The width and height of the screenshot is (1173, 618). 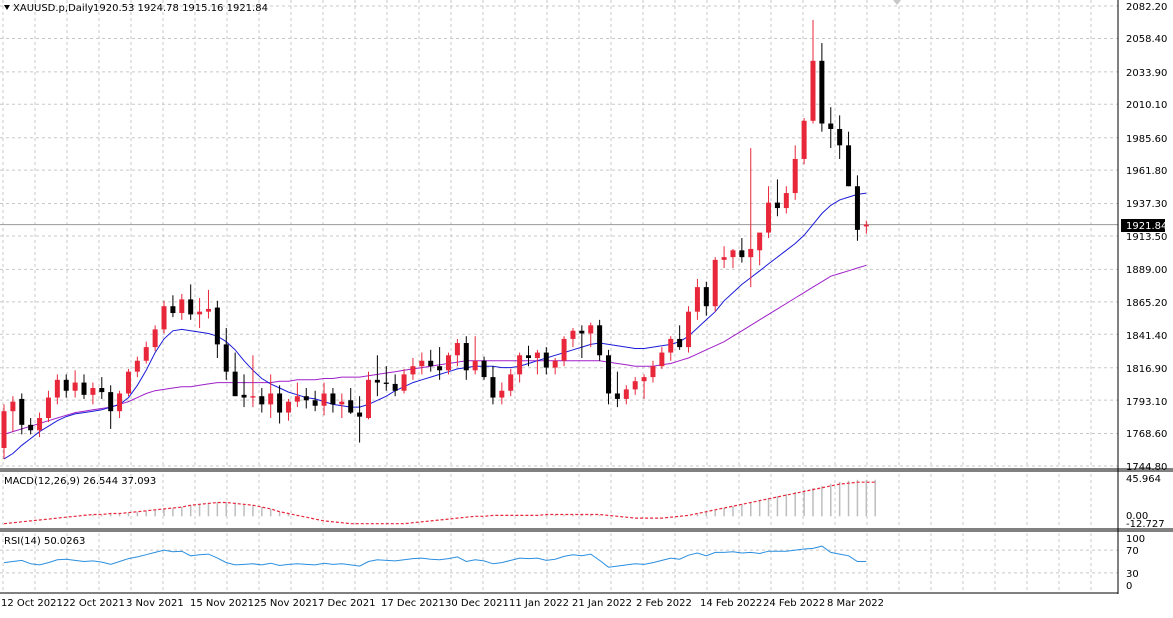 What do you see at coordinates (435, 556) in the screenshot?
I see `rsi-panel` at bounding box center [435, 556].